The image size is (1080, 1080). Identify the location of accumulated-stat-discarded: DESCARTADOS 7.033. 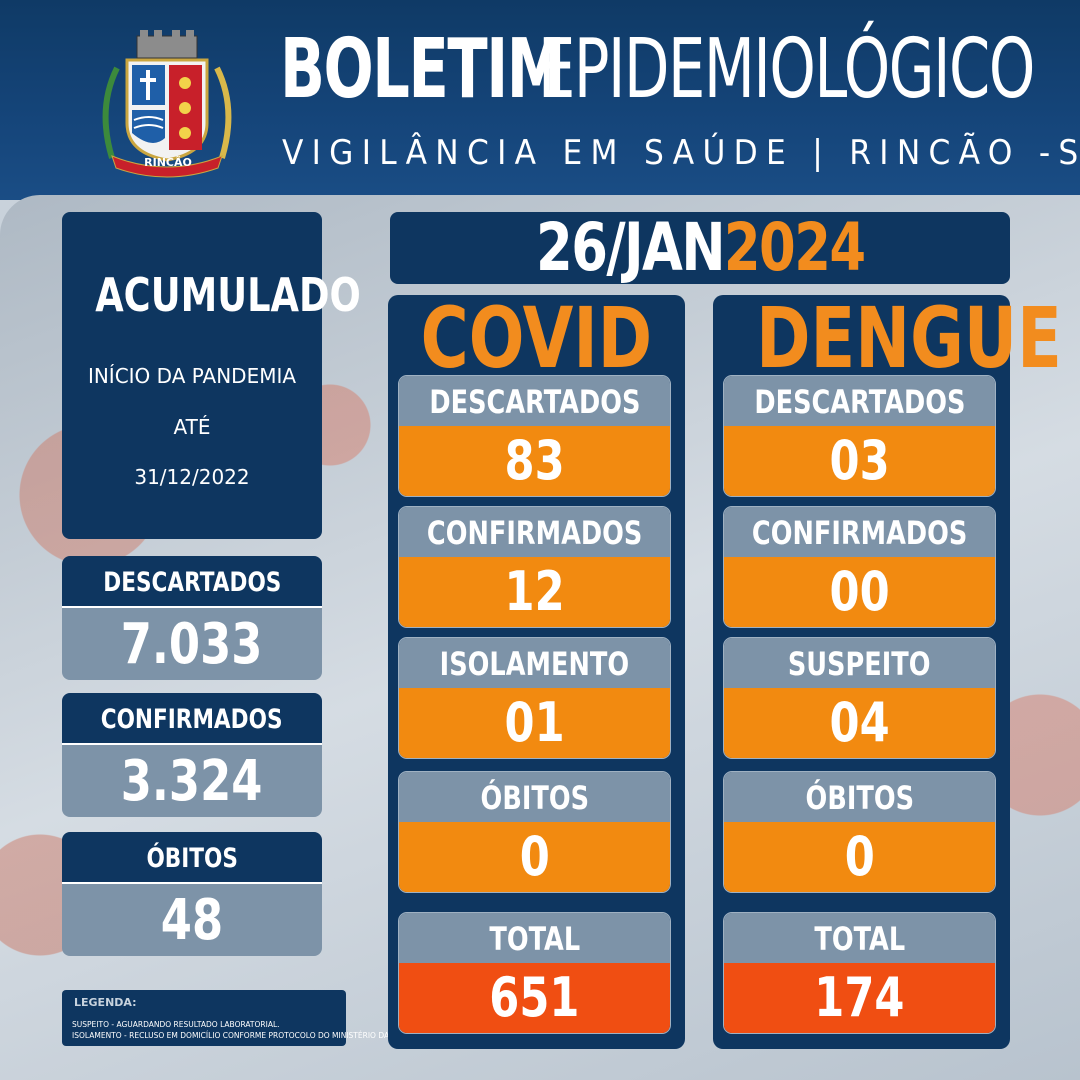
(192, 618).